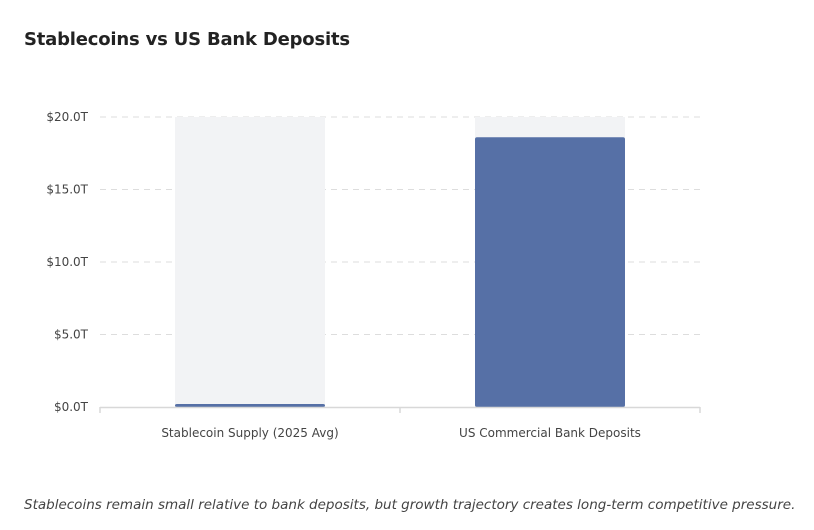 This screenshot has height=530, width=814. I want to click on x-tick-label: Stablecoin Supply (2025 Avg), so click(249, 433).